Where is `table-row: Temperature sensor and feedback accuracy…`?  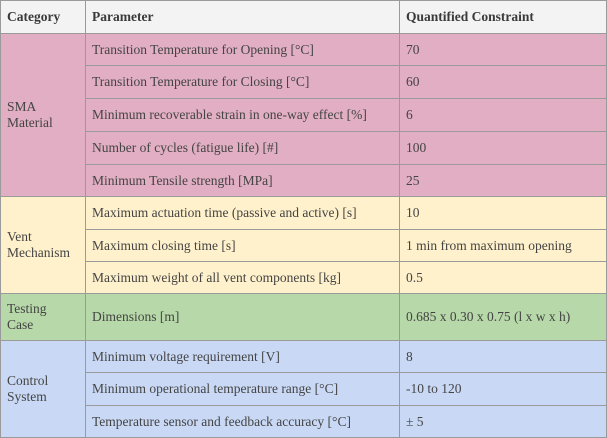 table-row: Temperature sensor and feedback accuracy… is located at coordinates (303, 421).